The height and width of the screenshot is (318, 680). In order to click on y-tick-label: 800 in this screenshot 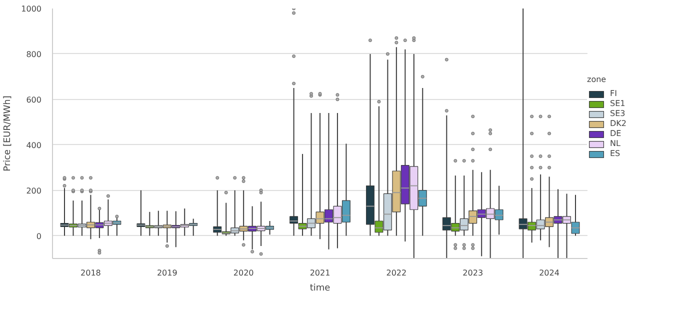, I will do `click(34, 54)`.